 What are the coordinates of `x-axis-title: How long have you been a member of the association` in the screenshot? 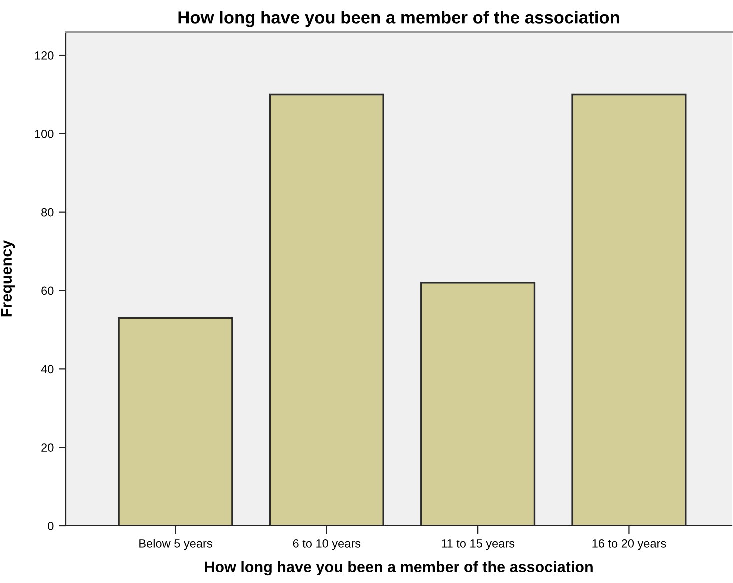 It's located at (399, 568).